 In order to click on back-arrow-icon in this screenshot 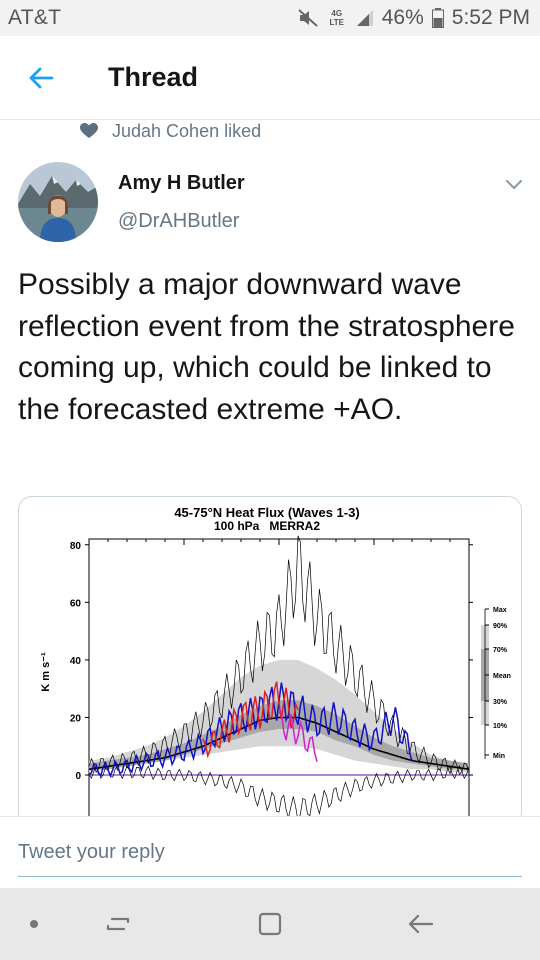, I will do `click(41, 78)`.